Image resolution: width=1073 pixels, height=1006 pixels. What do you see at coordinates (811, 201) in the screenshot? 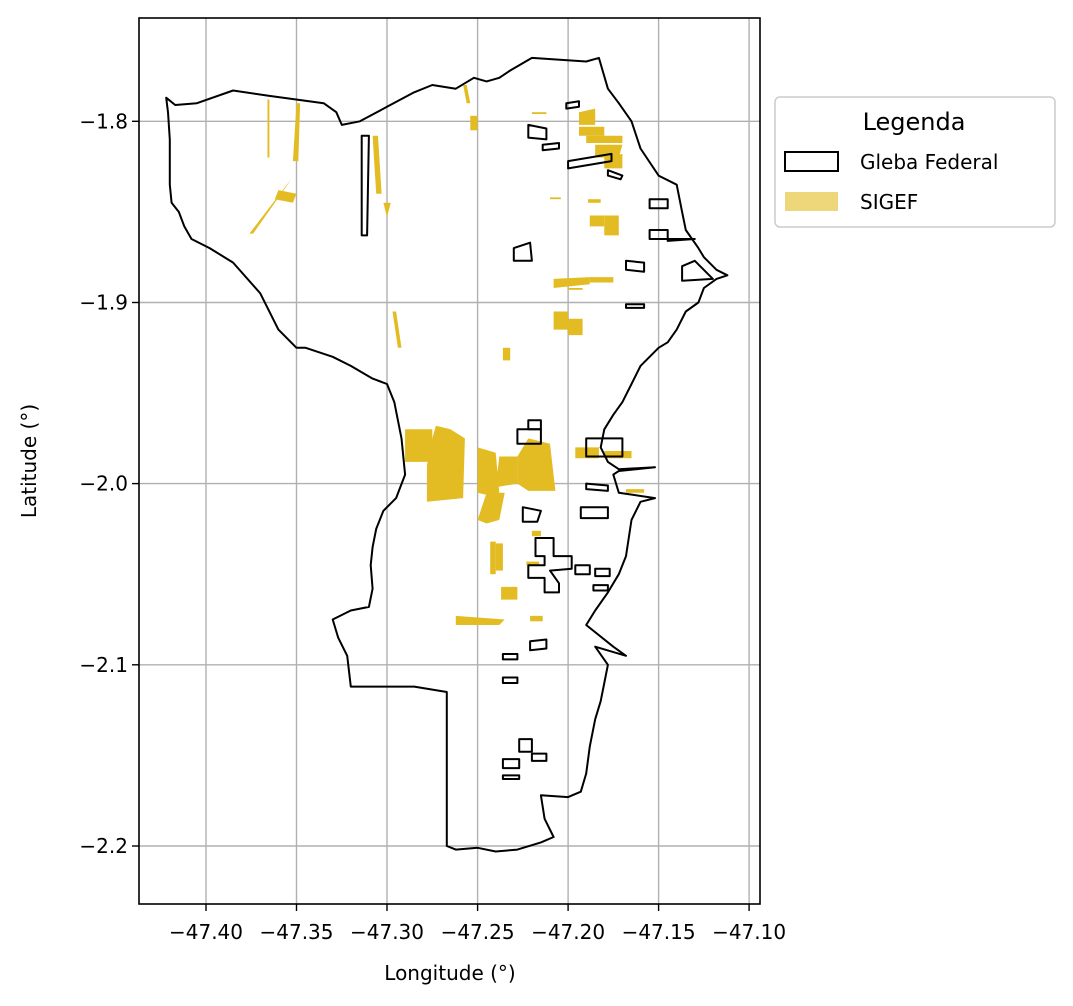
I see `legend-swatch-sigef` at bounding box center [811, 201].